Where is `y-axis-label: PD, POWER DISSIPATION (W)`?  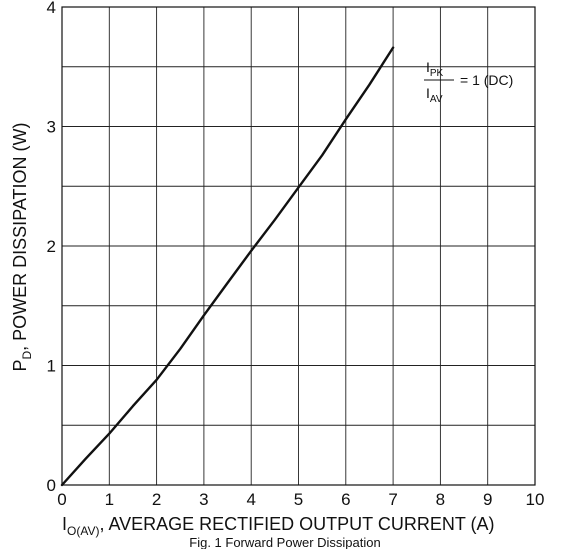
y-axis-label: PD, POWER DISSIPATION (W) is located at coordinates (22, 246).